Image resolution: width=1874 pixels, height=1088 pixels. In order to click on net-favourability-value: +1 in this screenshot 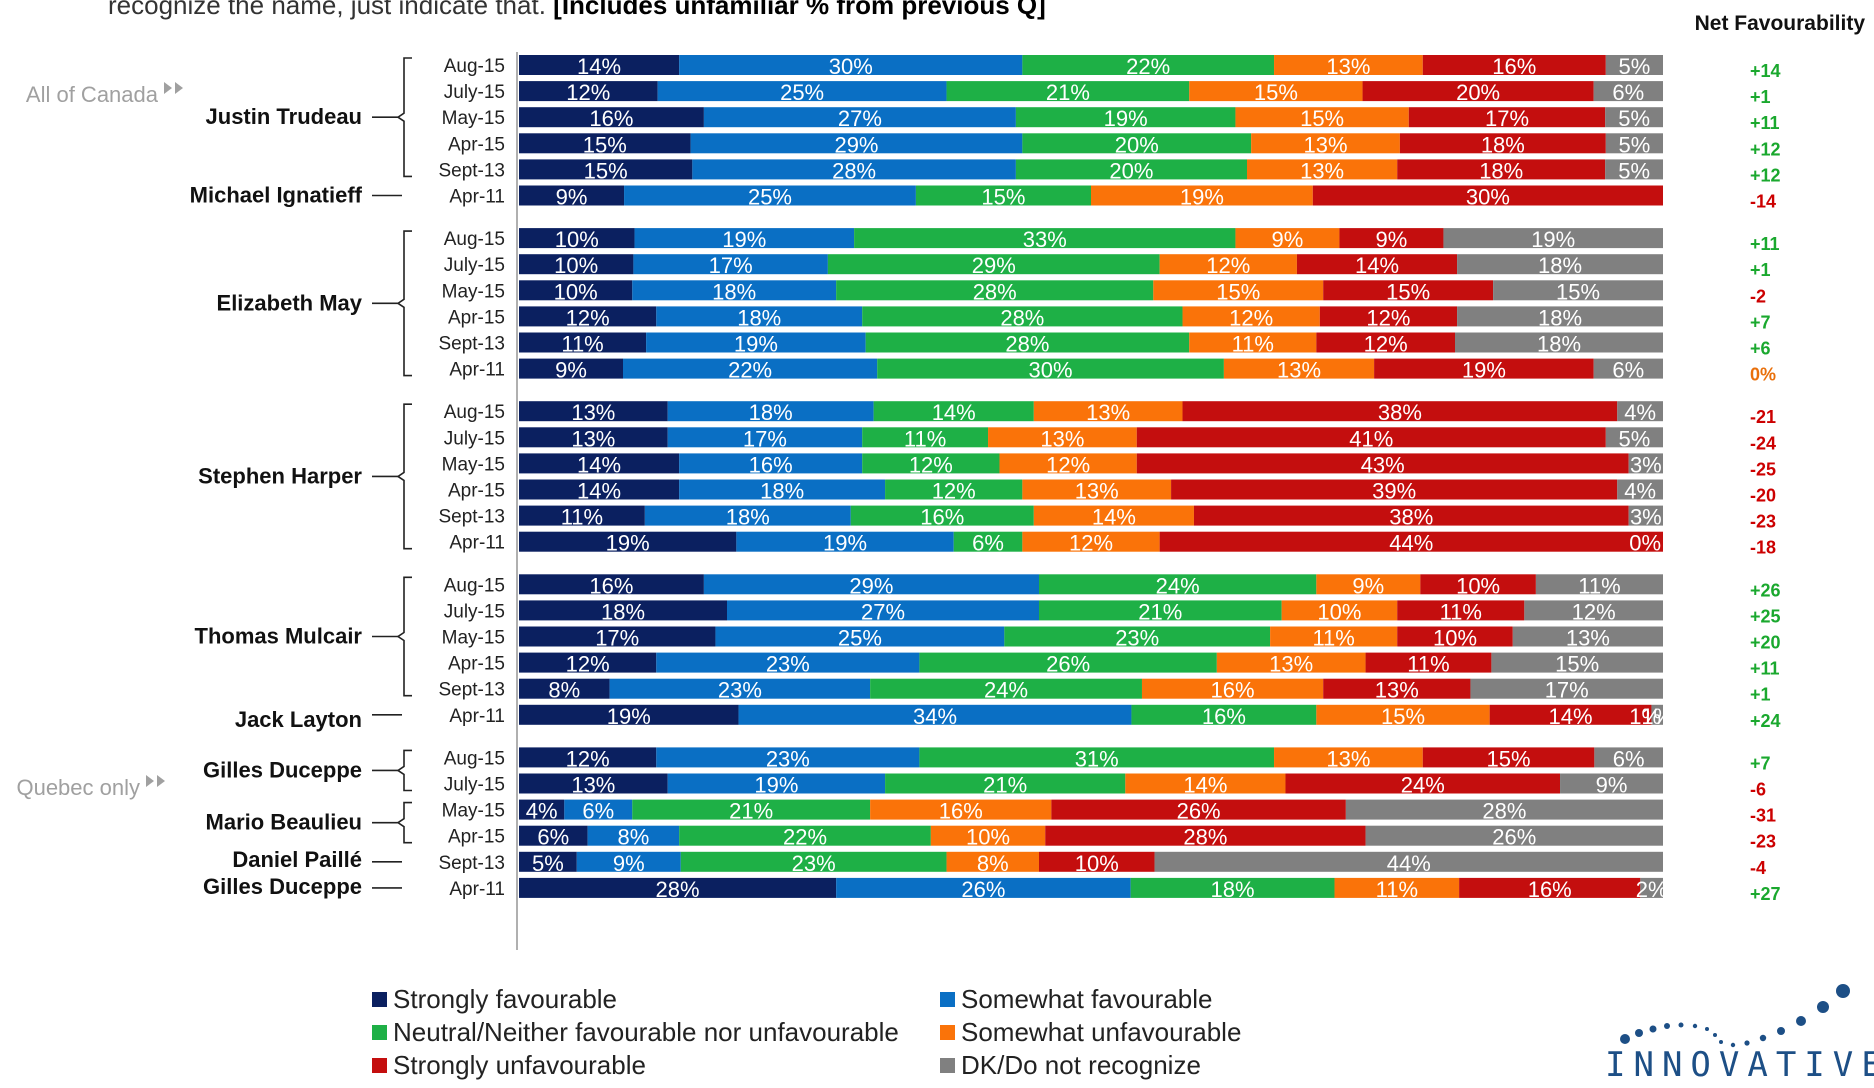, I will do `click(1760, 695)`.